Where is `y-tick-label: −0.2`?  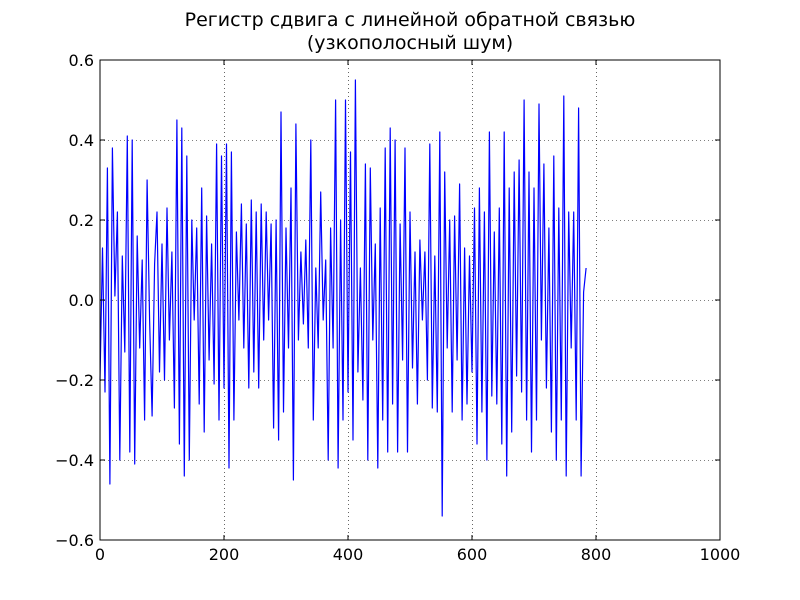 y-tick-label: −0.2 is located at coordinates (74, 380).